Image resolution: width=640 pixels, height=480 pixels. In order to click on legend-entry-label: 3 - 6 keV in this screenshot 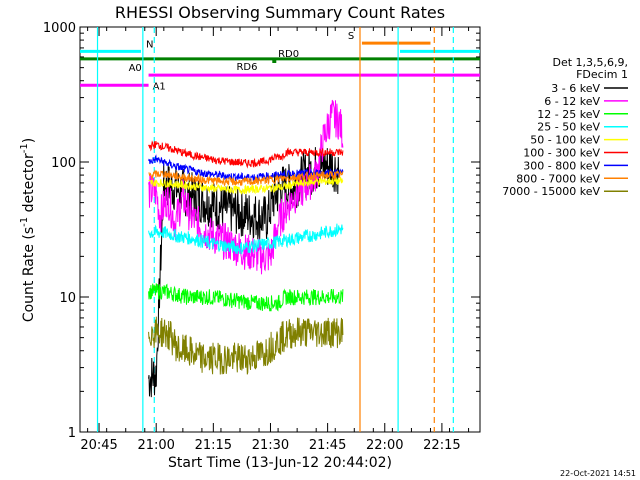, I will do `click(575, 88)`.